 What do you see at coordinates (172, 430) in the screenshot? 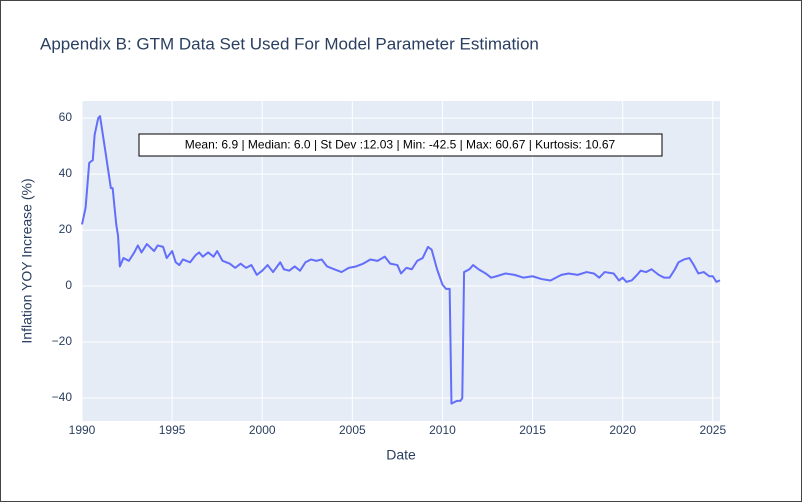
I see `x-tick-label: 1995` at bounding box center [172, 430].